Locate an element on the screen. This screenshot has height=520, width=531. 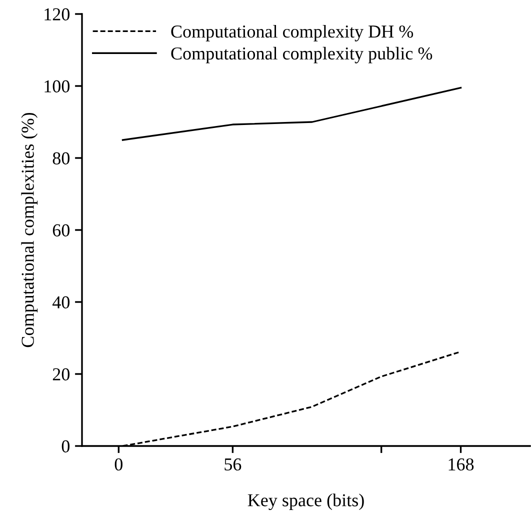
y-tick-label: 60 is located at coordinates (61, 230).